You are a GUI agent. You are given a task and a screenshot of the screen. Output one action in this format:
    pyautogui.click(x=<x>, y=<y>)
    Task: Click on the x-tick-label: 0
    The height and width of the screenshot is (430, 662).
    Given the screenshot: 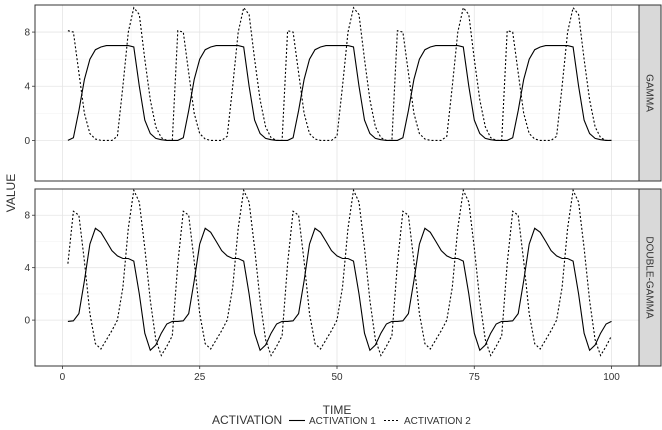 What is the action you would take?
    pyautogui.click(x=63, y=377)
    